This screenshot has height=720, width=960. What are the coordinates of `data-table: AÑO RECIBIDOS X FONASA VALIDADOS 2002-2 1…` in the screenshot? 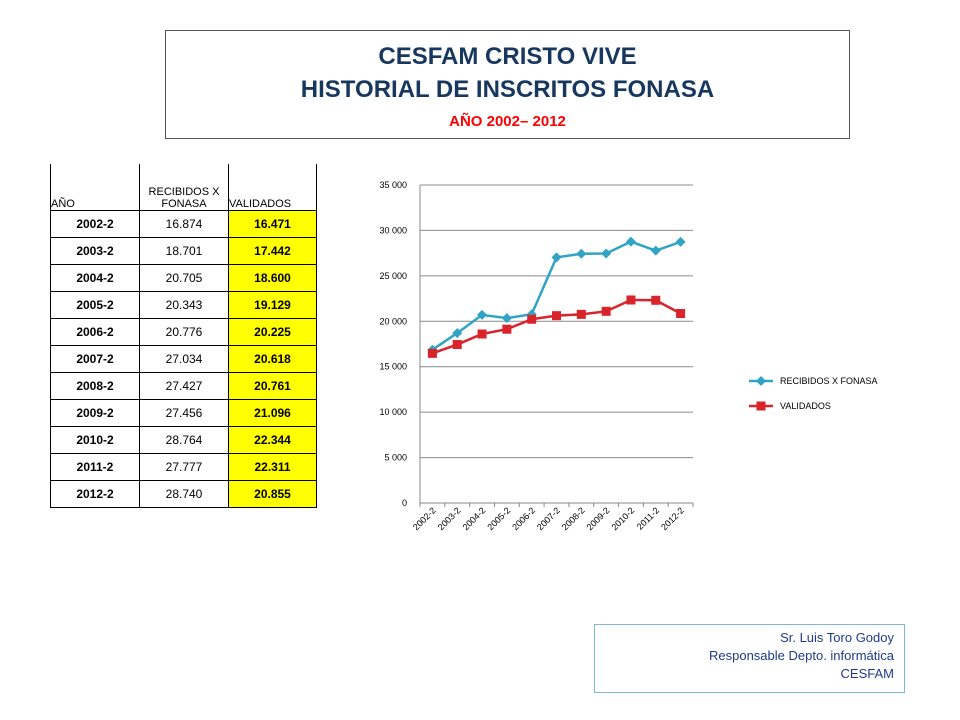 It's located at (183, 336).